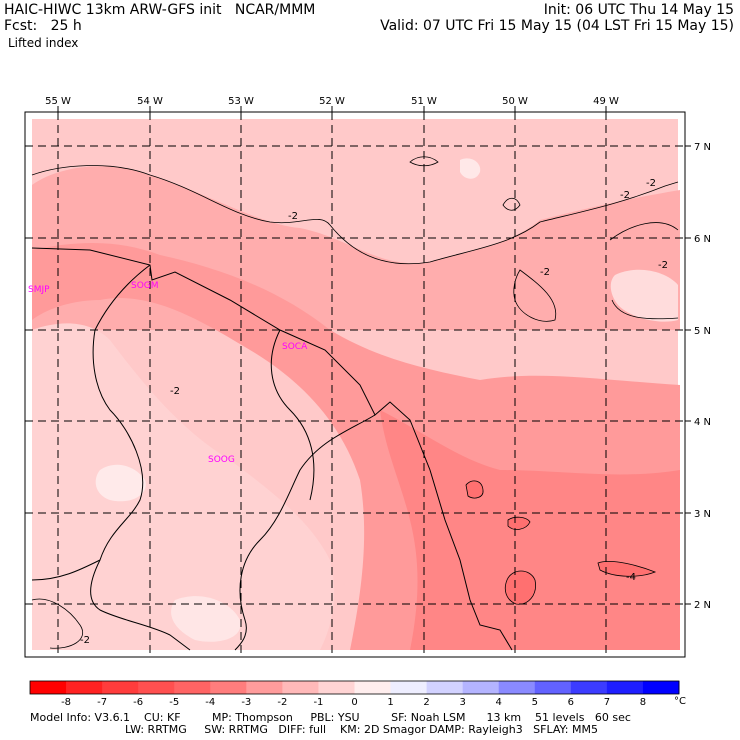  What do you see at coordinates (57, 623) in the screenshot?
I see `contour-line-g` at bounding box center [57, 623].